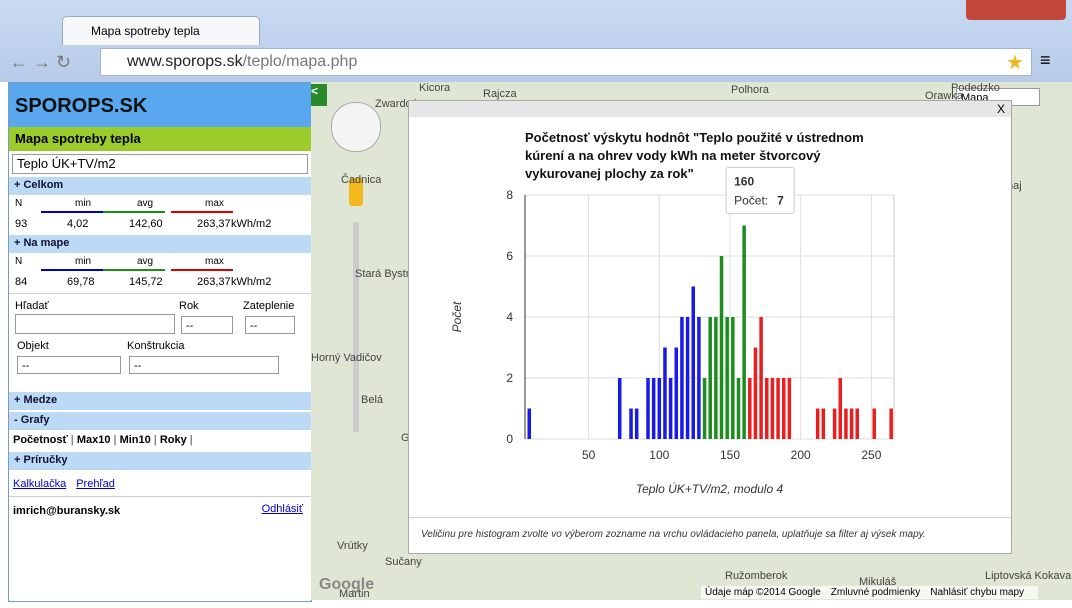 The height and width of the screenshot is (608, 1072). Describe the element at coordinates (160, 509) in the screenshot. I see `user-row: imrich@buransky.sk Odhlásiť` at that location.